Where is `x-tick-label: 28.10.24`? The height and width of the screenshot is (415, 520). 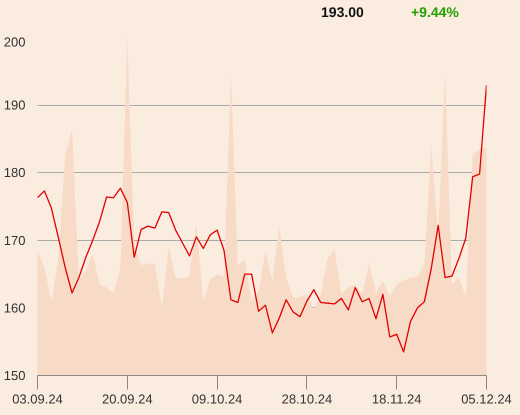
x-tick-label: 28.10.24 is located at coordinates (307, 399).